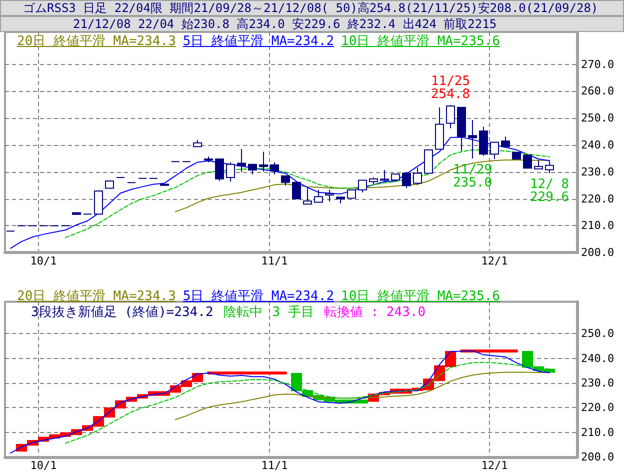  I want to click on chart-title: 3段抜き新値足 (終値)=234.2, so click(122, 312).